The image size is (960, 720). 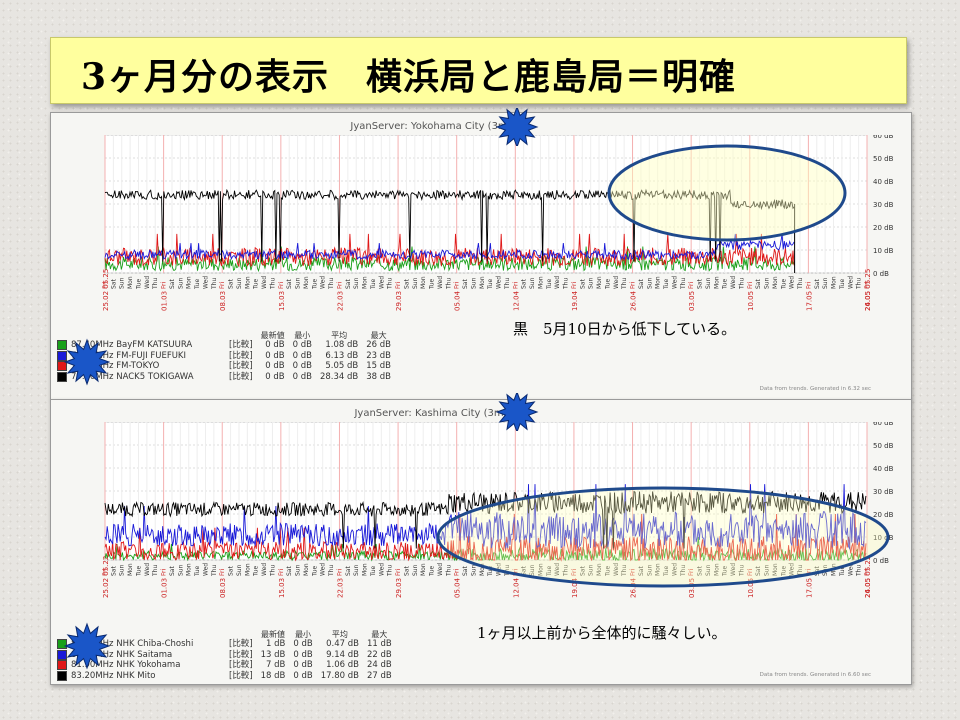 What do you see at coordinates (868, 588) in the screenshot?
I see `x-date-label: 24.05` at bounding box center [868, 588].